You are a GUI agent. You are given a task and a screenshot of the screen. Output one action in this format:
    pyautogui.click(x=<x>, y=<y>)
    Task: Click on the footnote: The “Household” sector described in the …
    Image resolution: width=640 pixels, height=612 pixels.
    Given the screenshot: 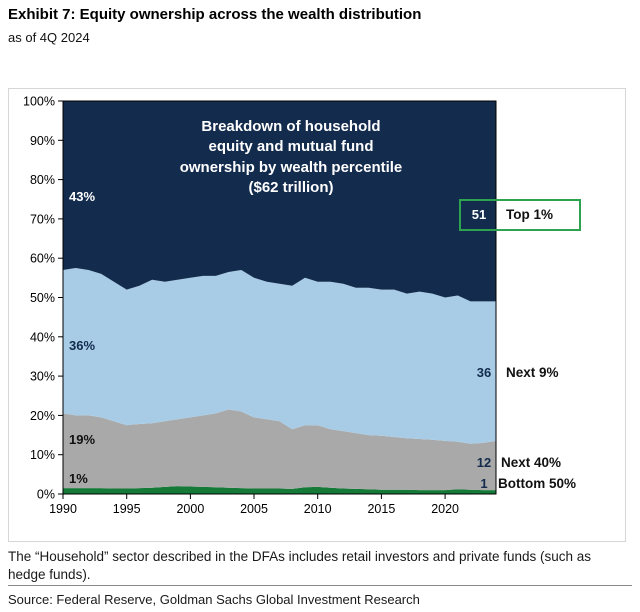 What is the action you would take?
    pyautogui.click(x=300, y=565)
    